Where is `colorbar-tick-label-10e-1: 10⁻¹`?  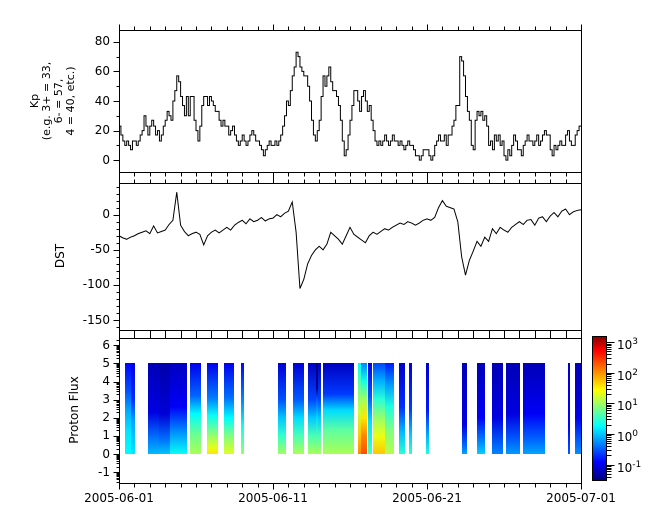
colorbar-tick-label-10e-1: 10⁻¹ is located at coordinates (629, 467).